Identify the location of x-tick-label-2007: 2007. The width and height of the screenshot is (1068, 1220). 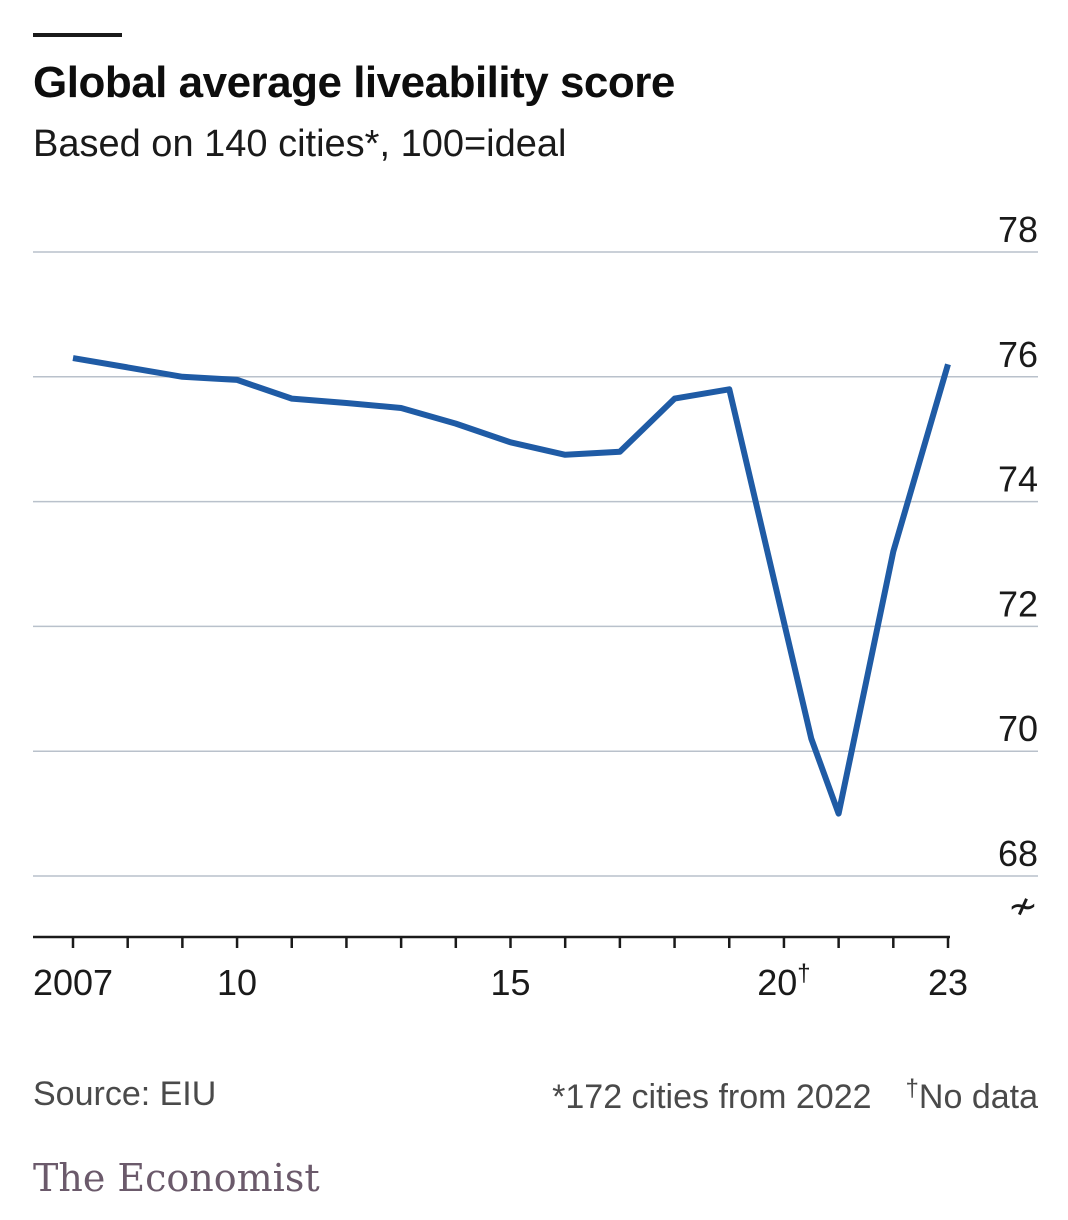
(73, 982).